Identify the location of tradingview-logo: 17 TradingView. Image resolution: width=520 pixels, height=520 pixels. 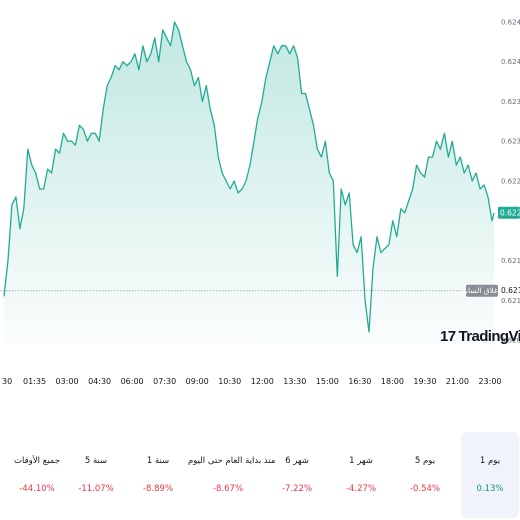
(480, 336).